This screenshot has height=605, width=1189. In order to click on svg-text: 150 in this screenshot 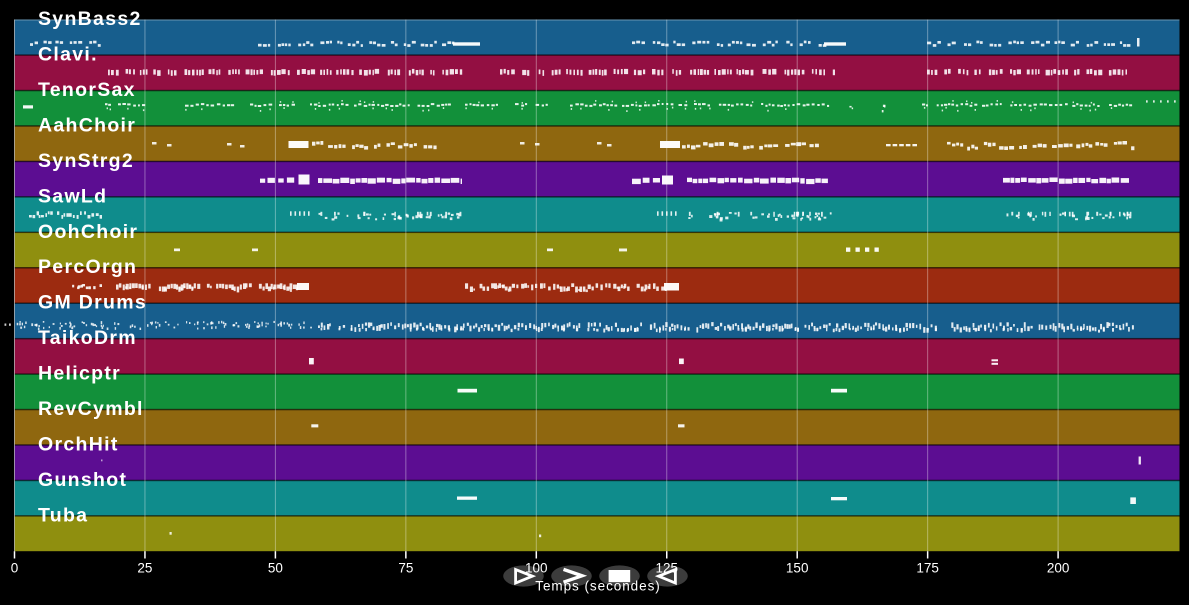, I will do `click(797, 568)`.